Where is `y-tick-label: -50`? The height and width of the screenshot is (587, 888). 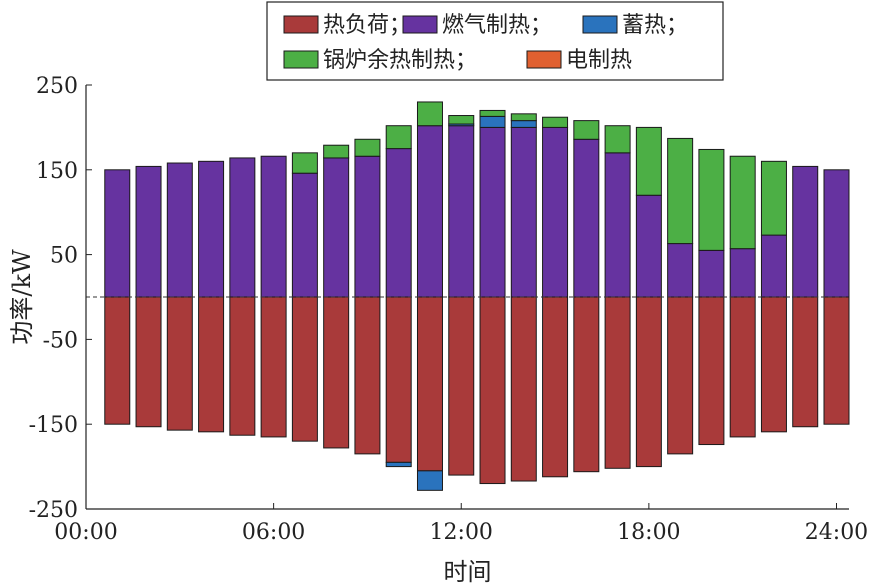 y-tick-label: -50 is located at coordinates (60, 340).